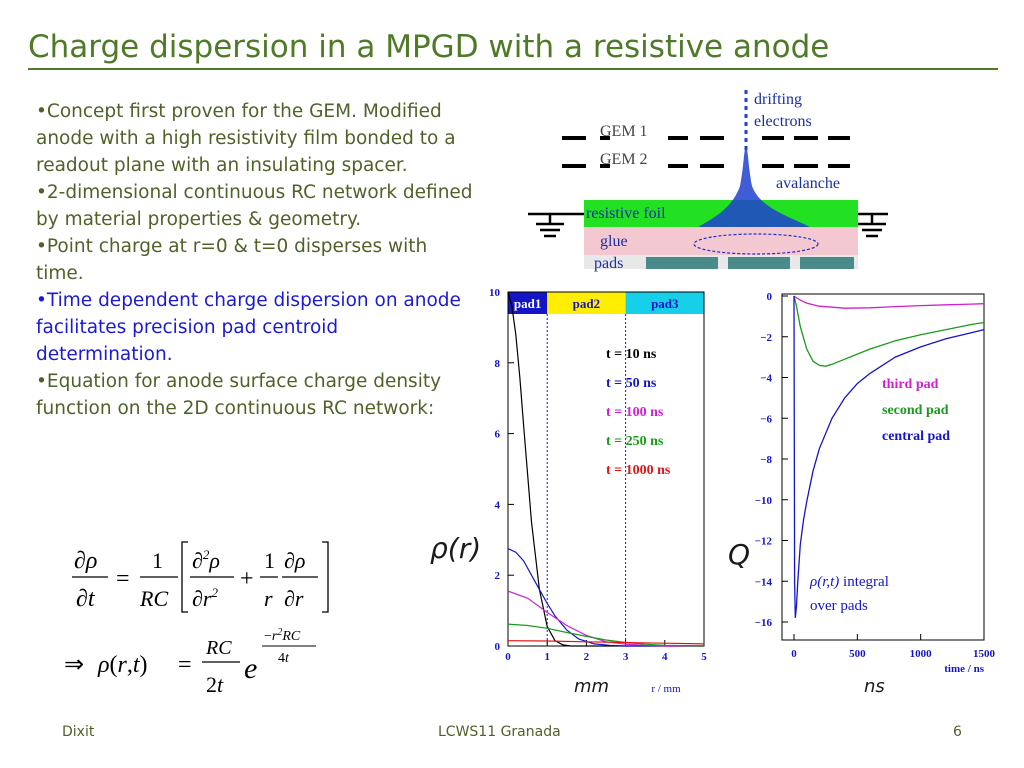 This screenshot has height=768, width=1024. Describe the element at coordinates (889, 331) in the screenshot. I see `series-line-second-pad` at that location.